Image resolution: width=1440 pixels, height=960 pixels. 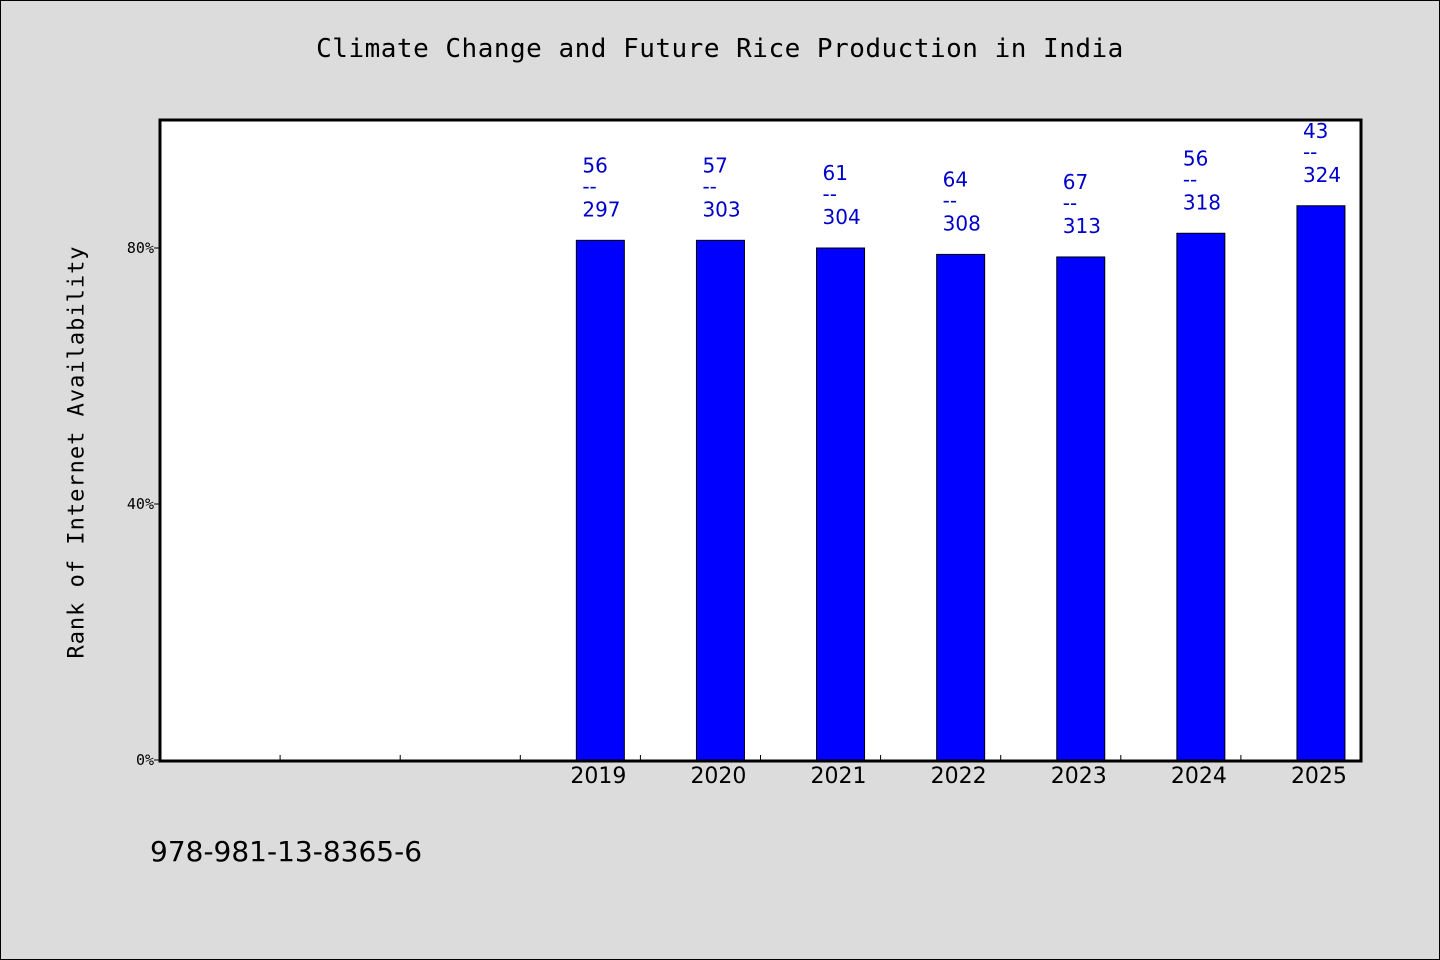 I want to click on data-label-top: 61, so click(x=835, y=173).